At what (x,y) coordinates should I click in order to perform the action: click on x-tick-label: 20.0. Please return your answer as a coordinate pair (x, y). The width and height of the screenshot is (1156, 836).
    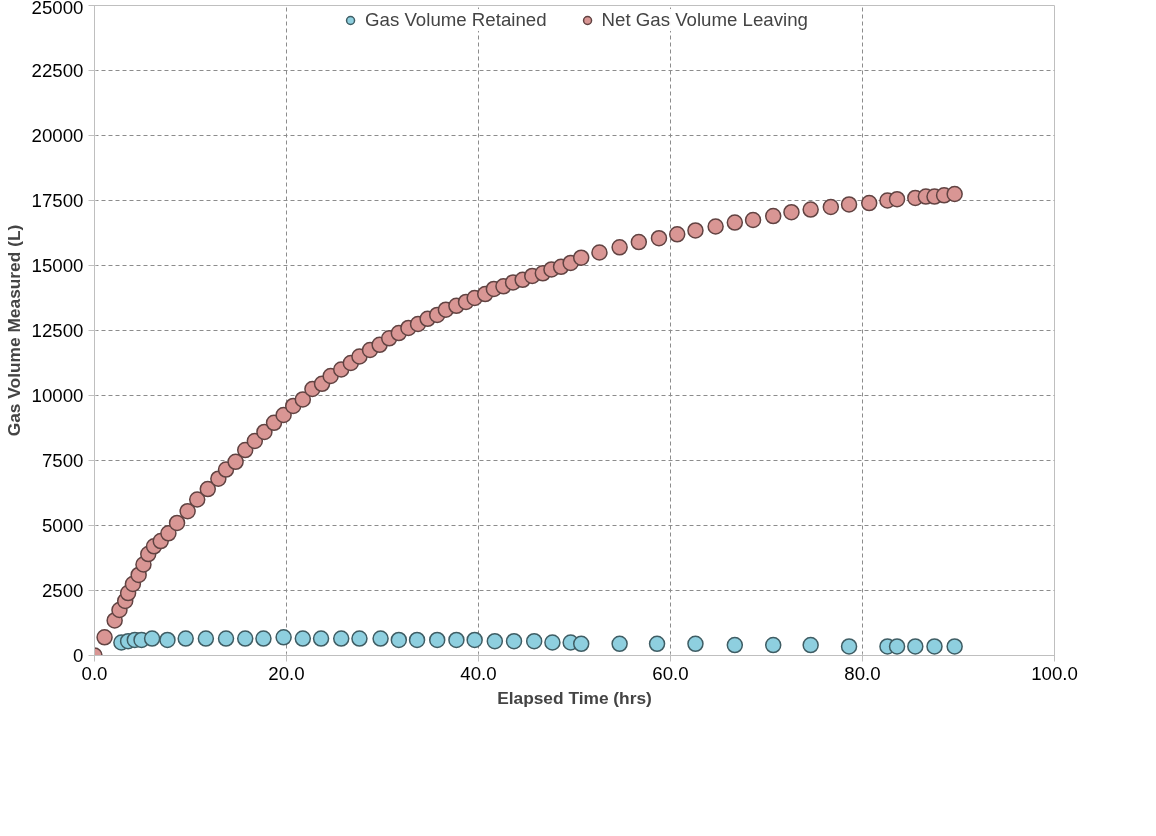
    Looking at the image, I should click on (286, 673).